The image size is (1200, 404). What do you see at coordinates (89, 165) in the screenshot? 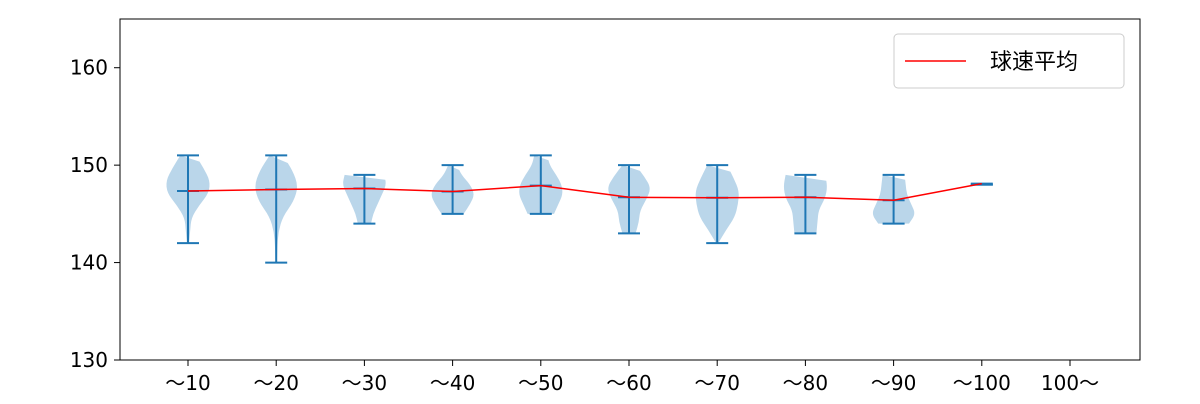
I see `y-tick-label: 150` at bounding box center [89, 165].